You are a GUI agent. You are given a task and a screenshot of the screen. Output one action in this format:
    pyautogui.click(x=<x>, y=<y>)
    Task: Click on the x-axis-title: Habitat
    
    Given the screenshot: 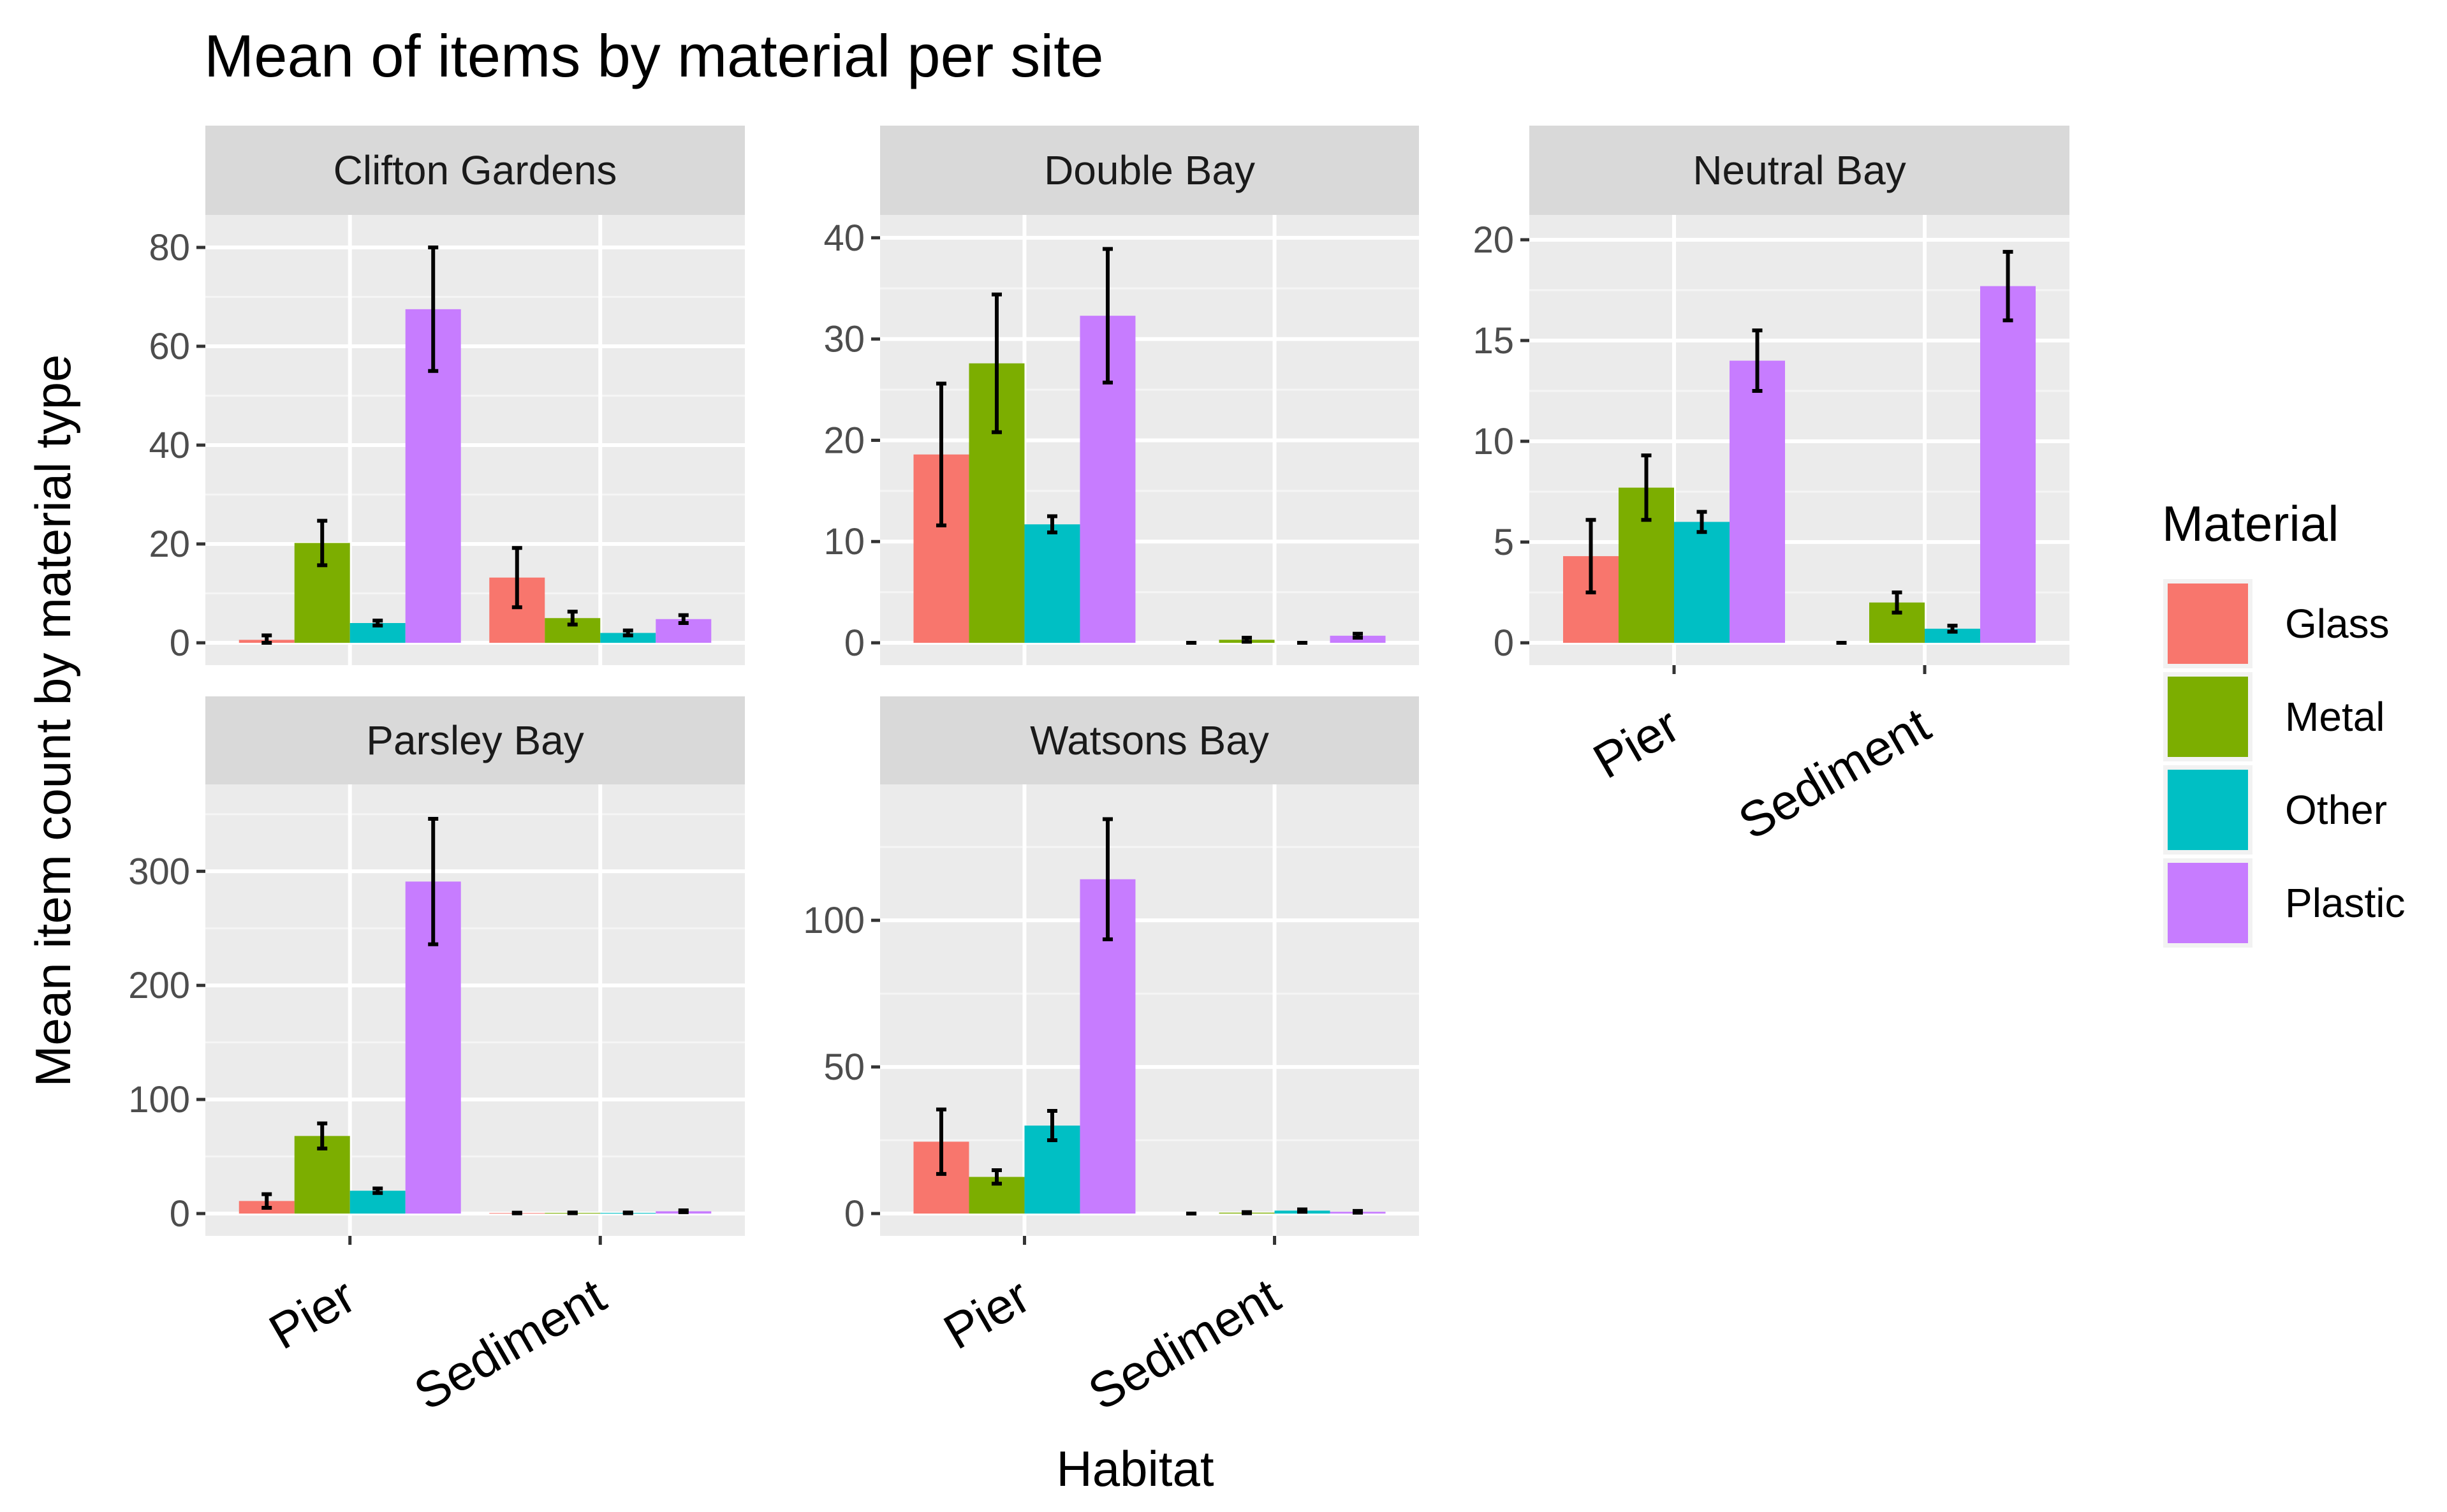 What is the action you would take?
    pyautogui.click(x=1135, y=1469)
    